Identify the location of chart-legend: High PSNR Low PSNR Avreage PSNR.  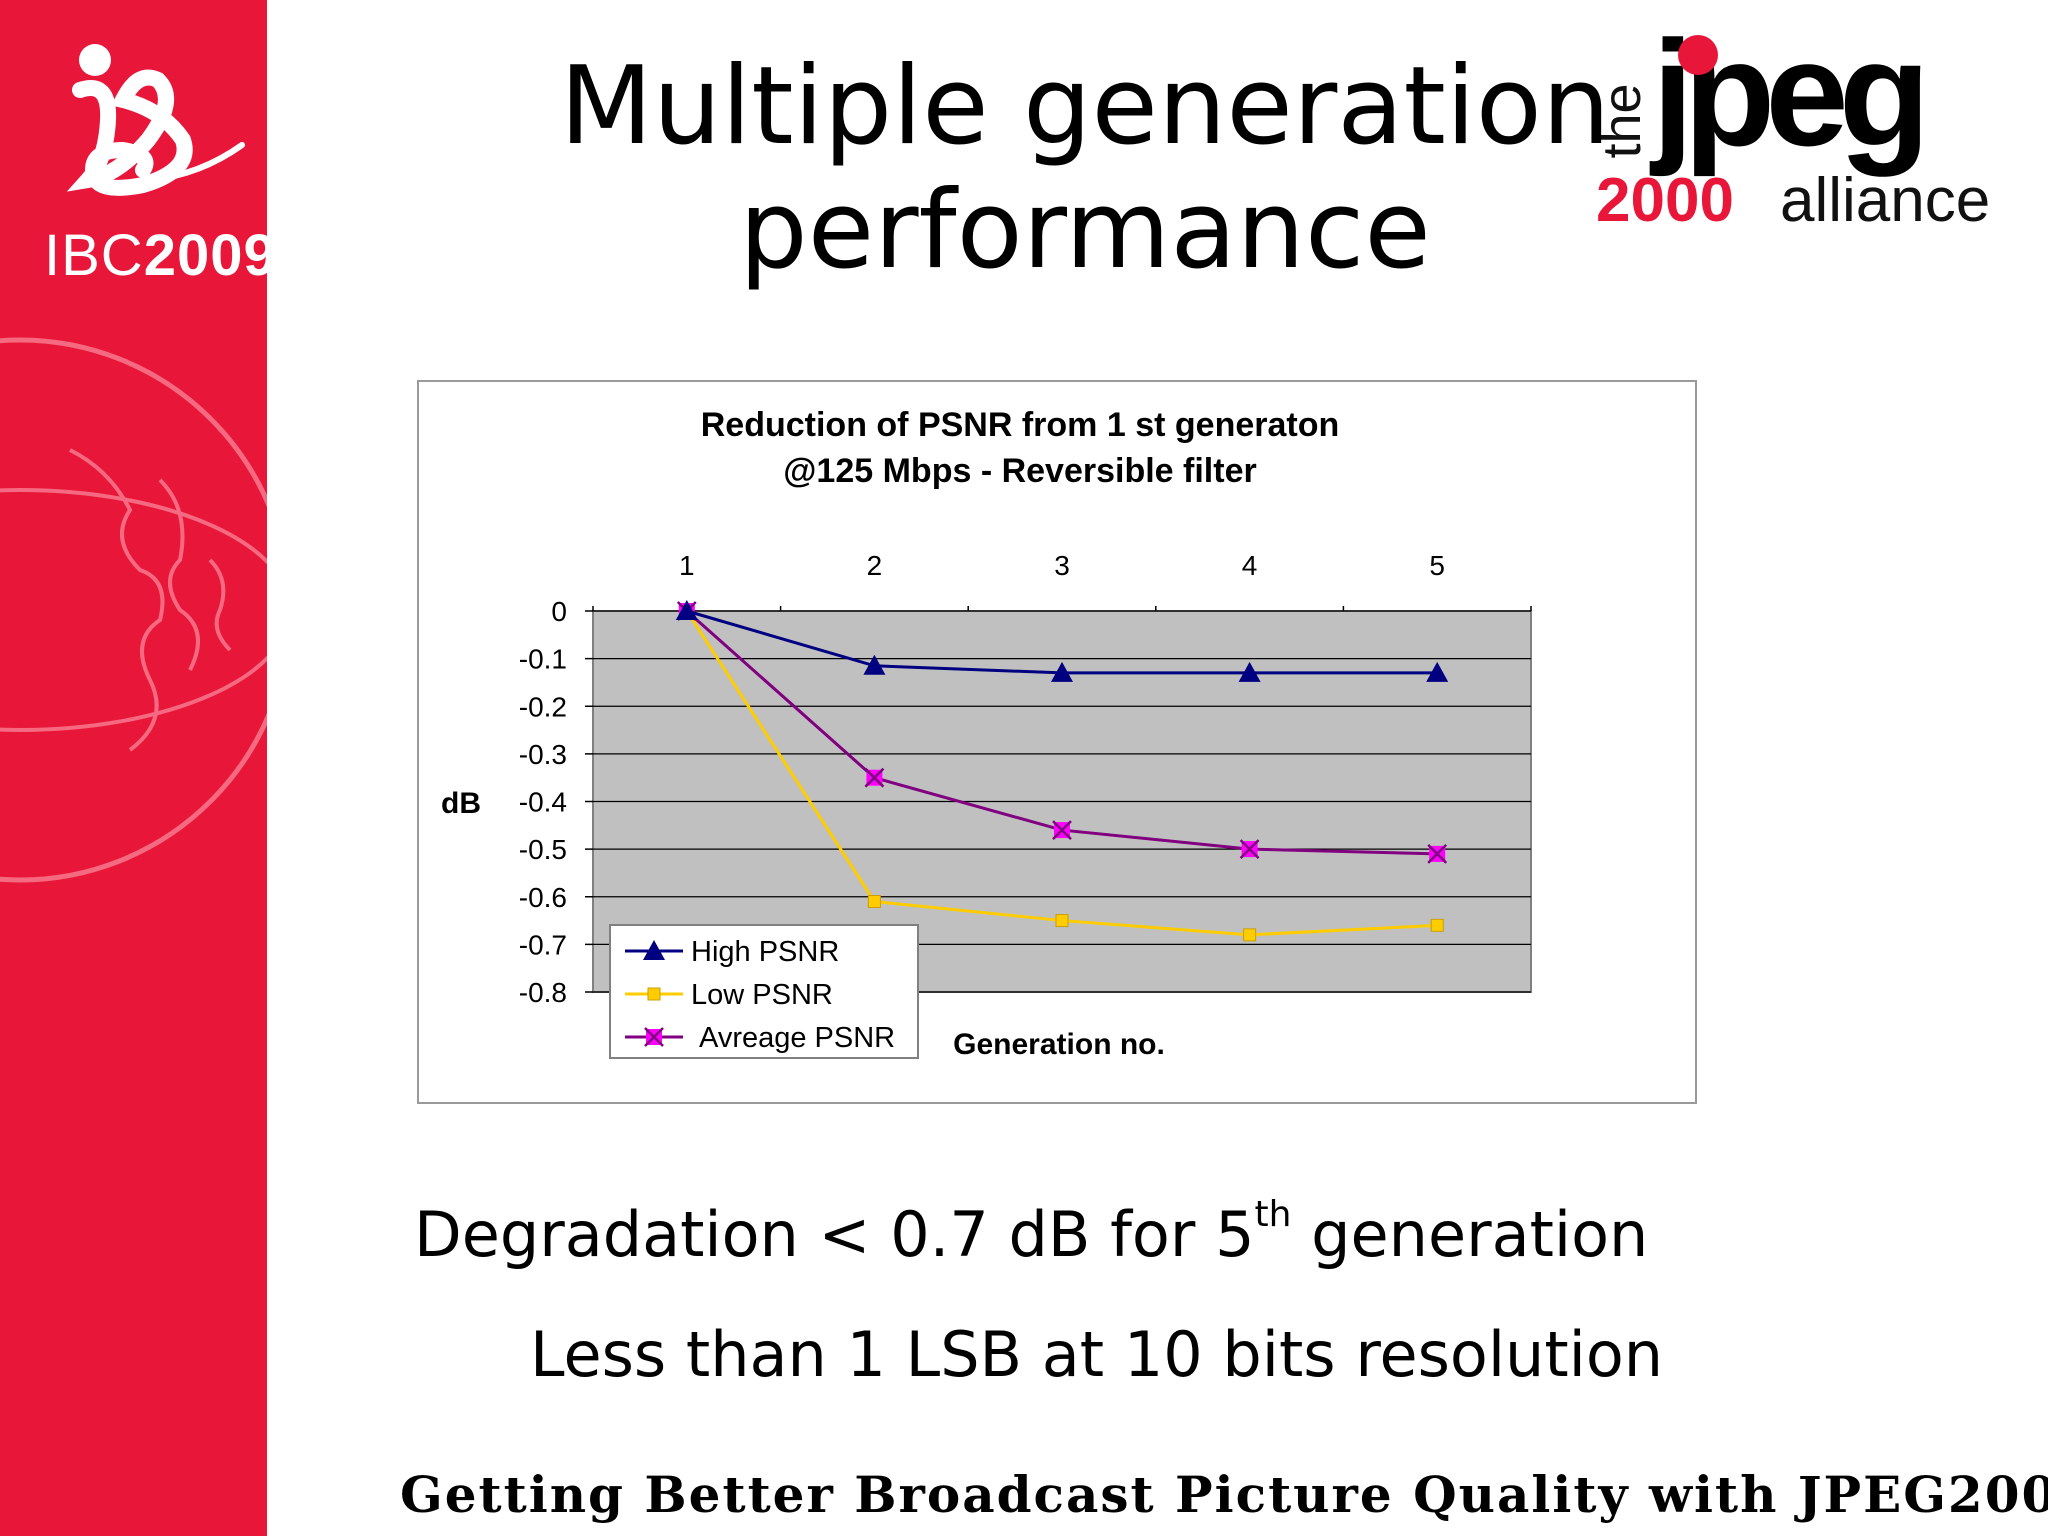
(764, 991).